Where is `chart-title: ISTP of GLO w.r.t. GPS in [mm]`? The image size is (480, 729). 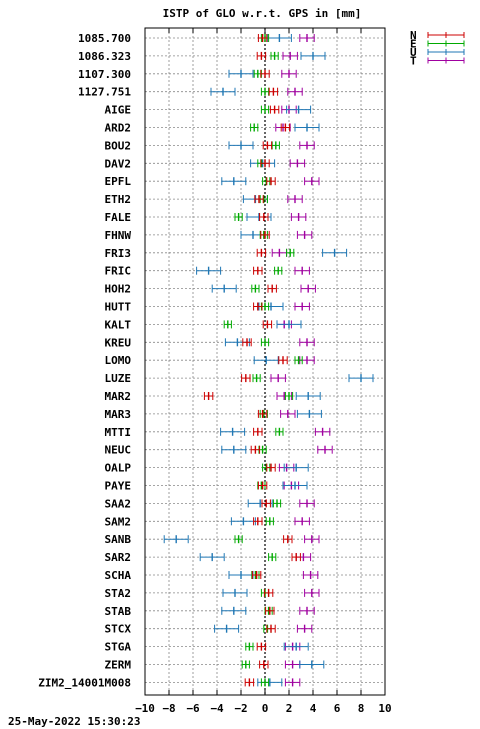 chart-title: ISTP of GLO w.r.t. GPS in [mm] is located at coordinates (262, 13).